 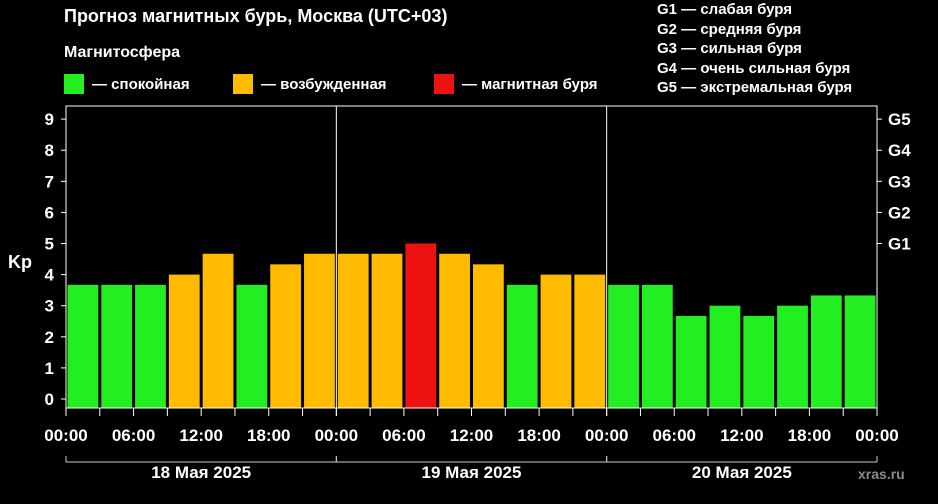 What do you see at coordinates (20, 262) in the screenshot?
I see `y-axis-label: Kp` at bounding box center [20, 262].